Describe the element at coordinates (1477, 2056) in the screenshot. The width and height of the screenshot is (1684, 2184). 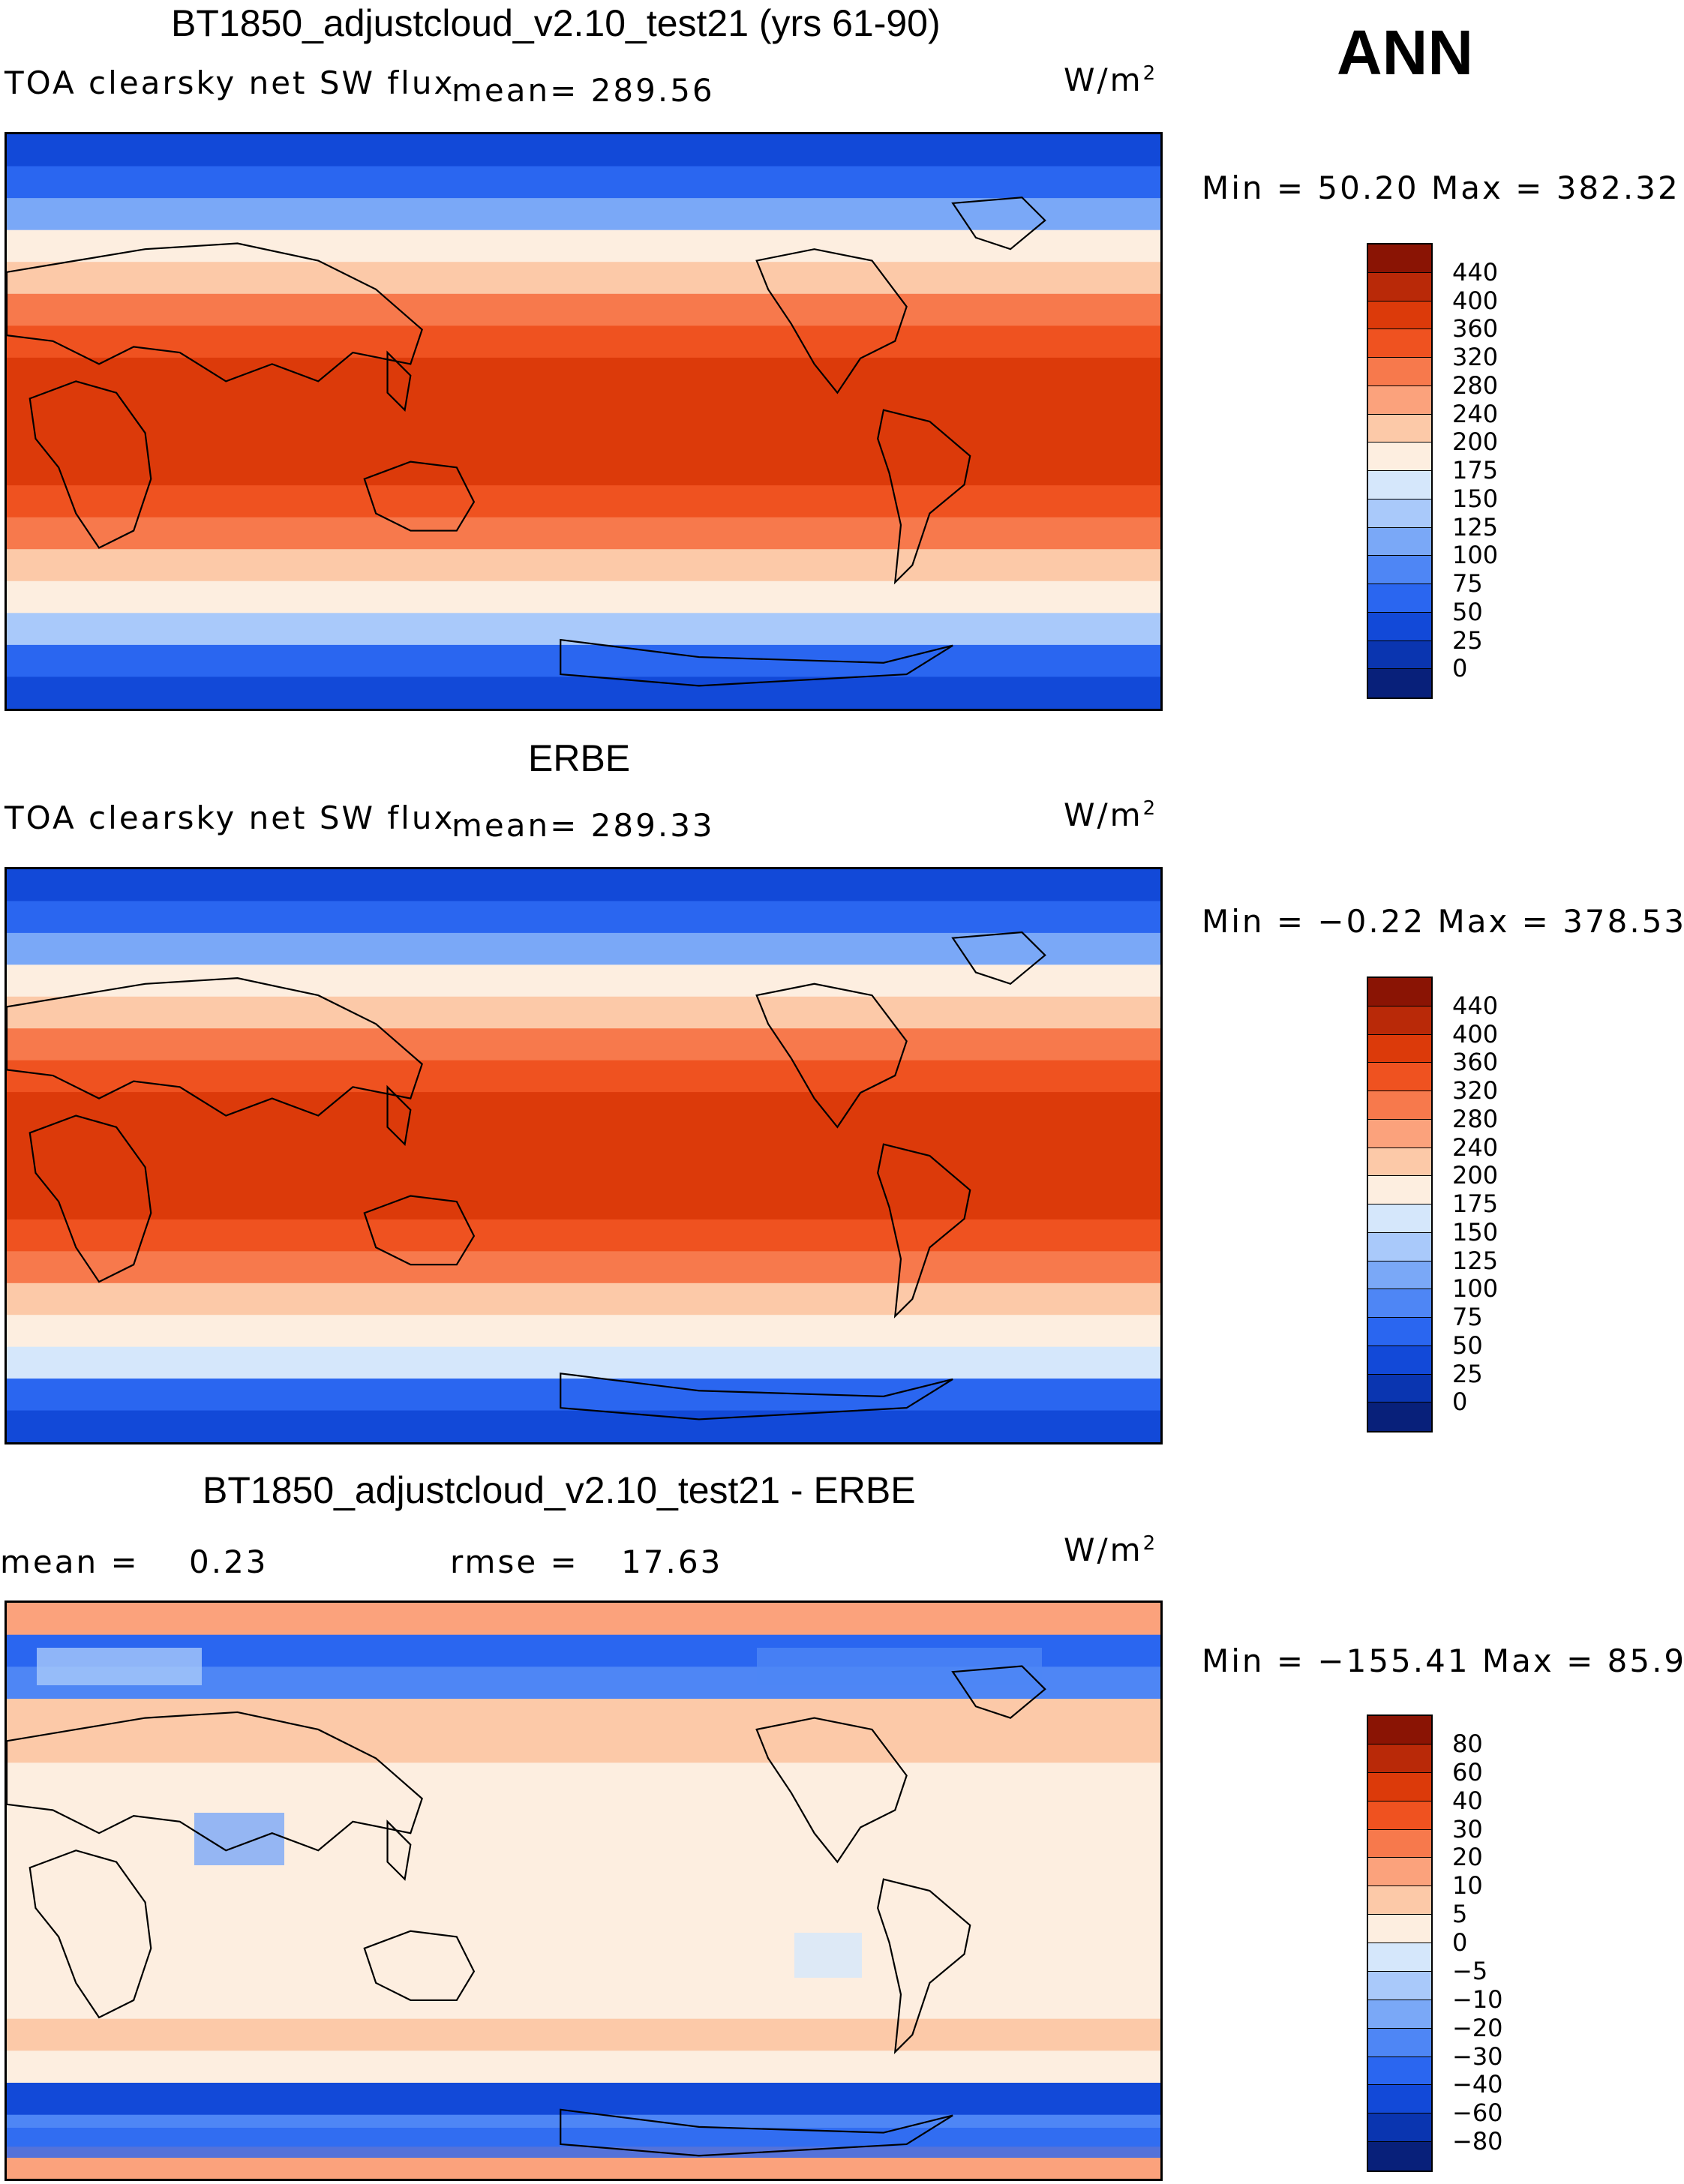
I see `colorbar3-tick-11: −30` at that location.